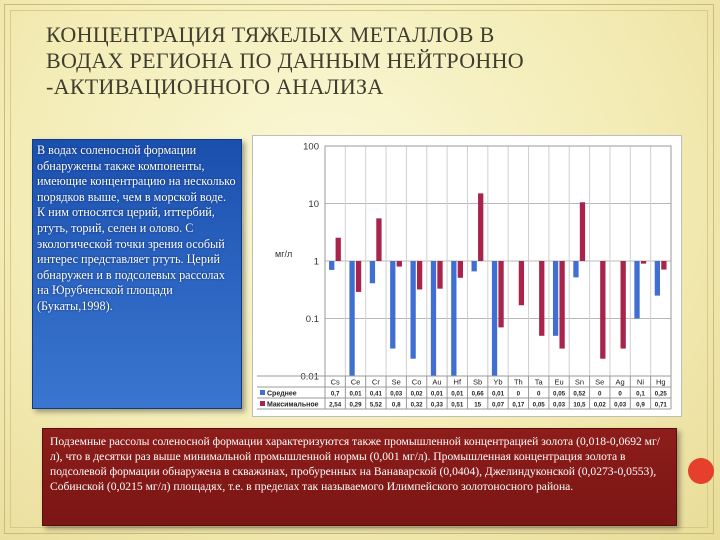 Image resolution: width=720 pixels, height=540 pixels. I want to click on x-tick-label: Ag, so click(620, 382).